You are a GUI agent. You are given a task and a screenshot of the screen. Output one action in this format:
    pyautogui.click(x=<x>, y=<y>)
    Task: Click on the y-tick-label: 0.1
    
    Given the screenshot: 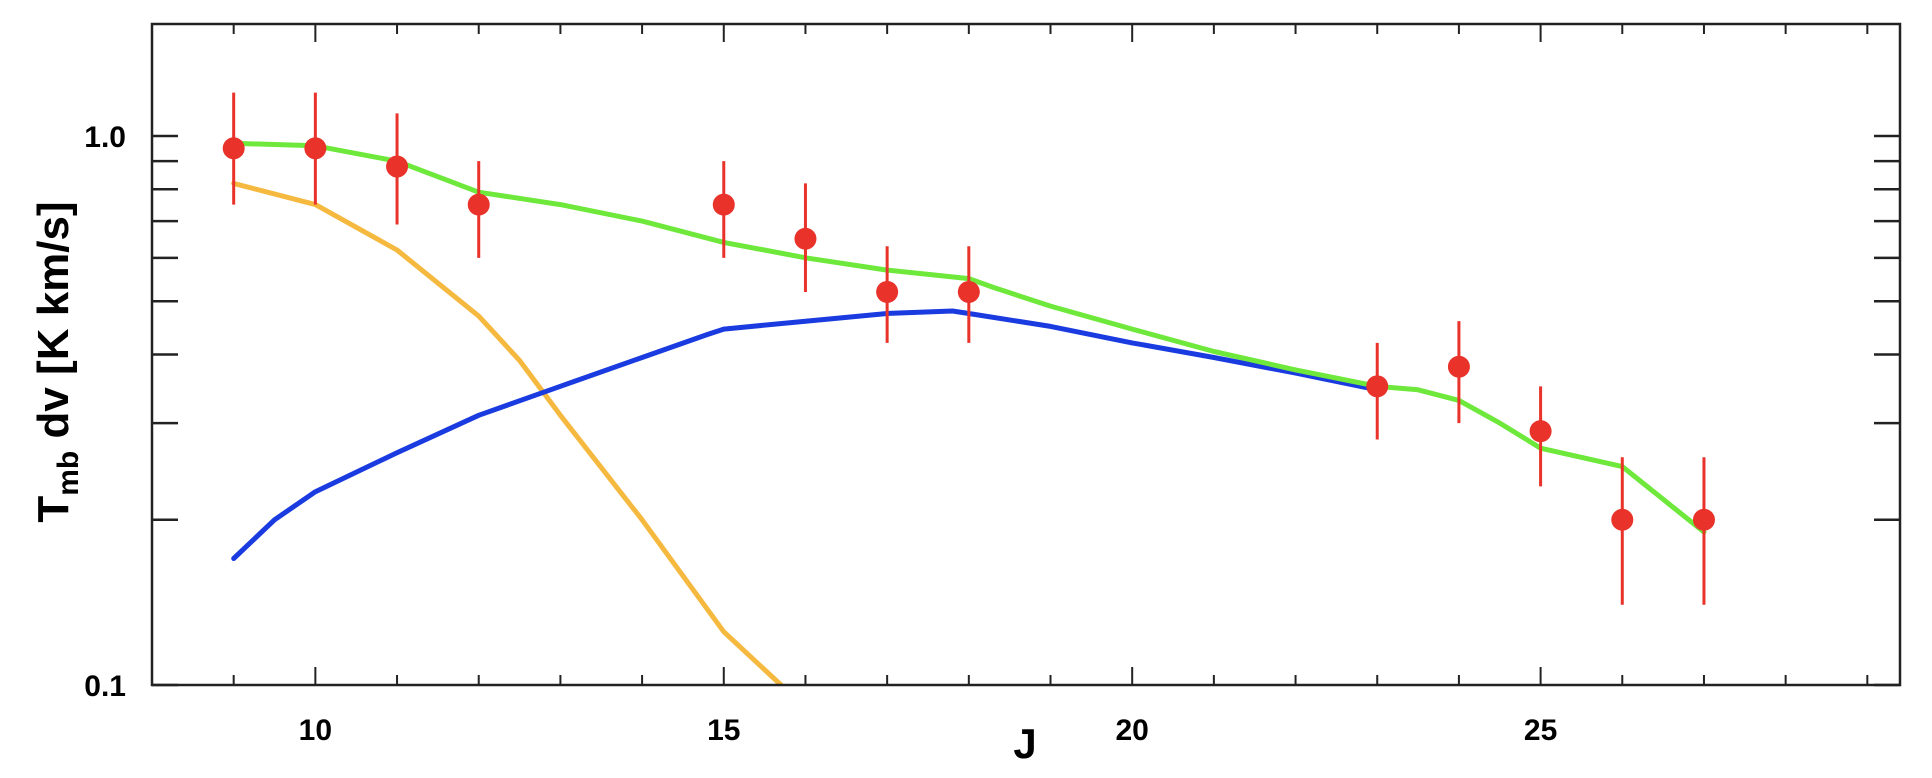 What is the action you would take?
    pyautogui.click(x=105, y=686)
    